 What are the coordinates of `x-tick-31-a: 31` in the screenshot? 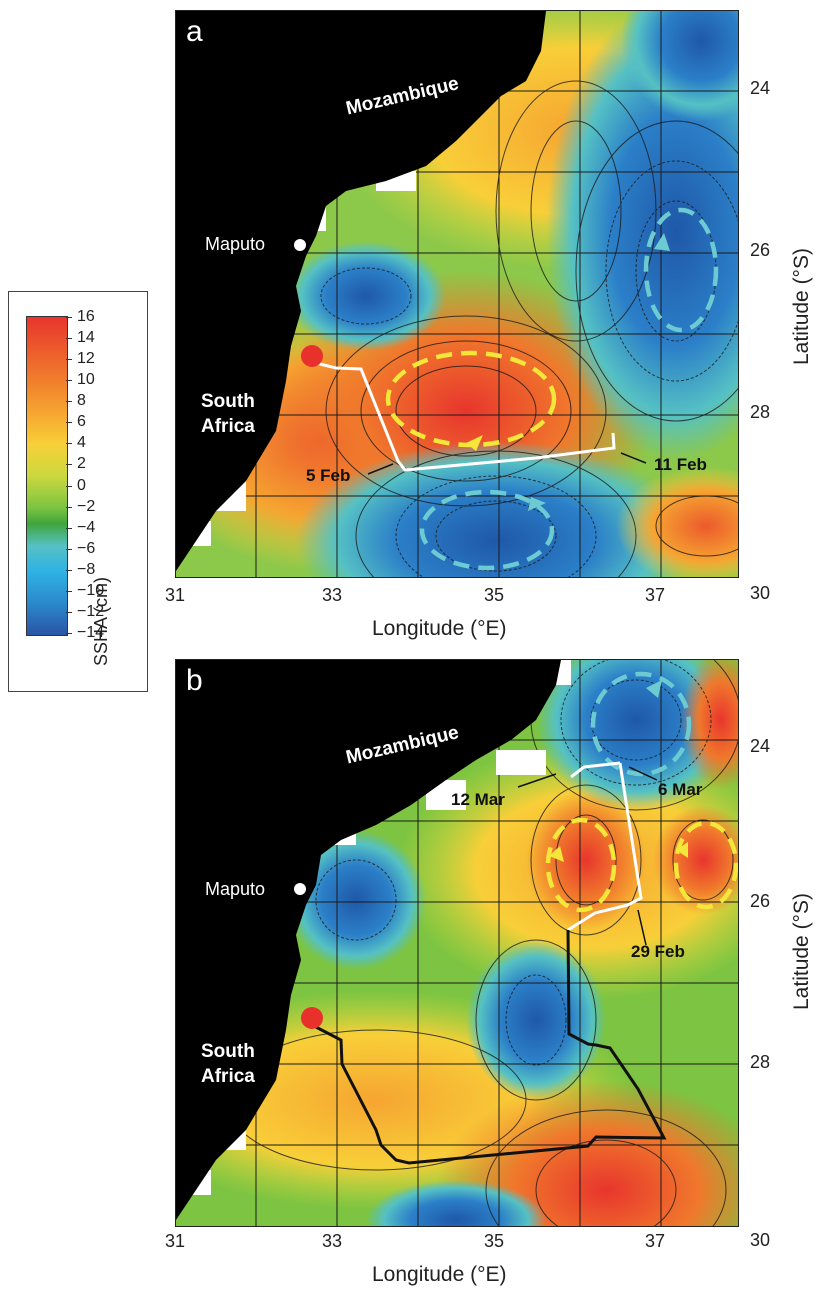 It's located at (175, 595).